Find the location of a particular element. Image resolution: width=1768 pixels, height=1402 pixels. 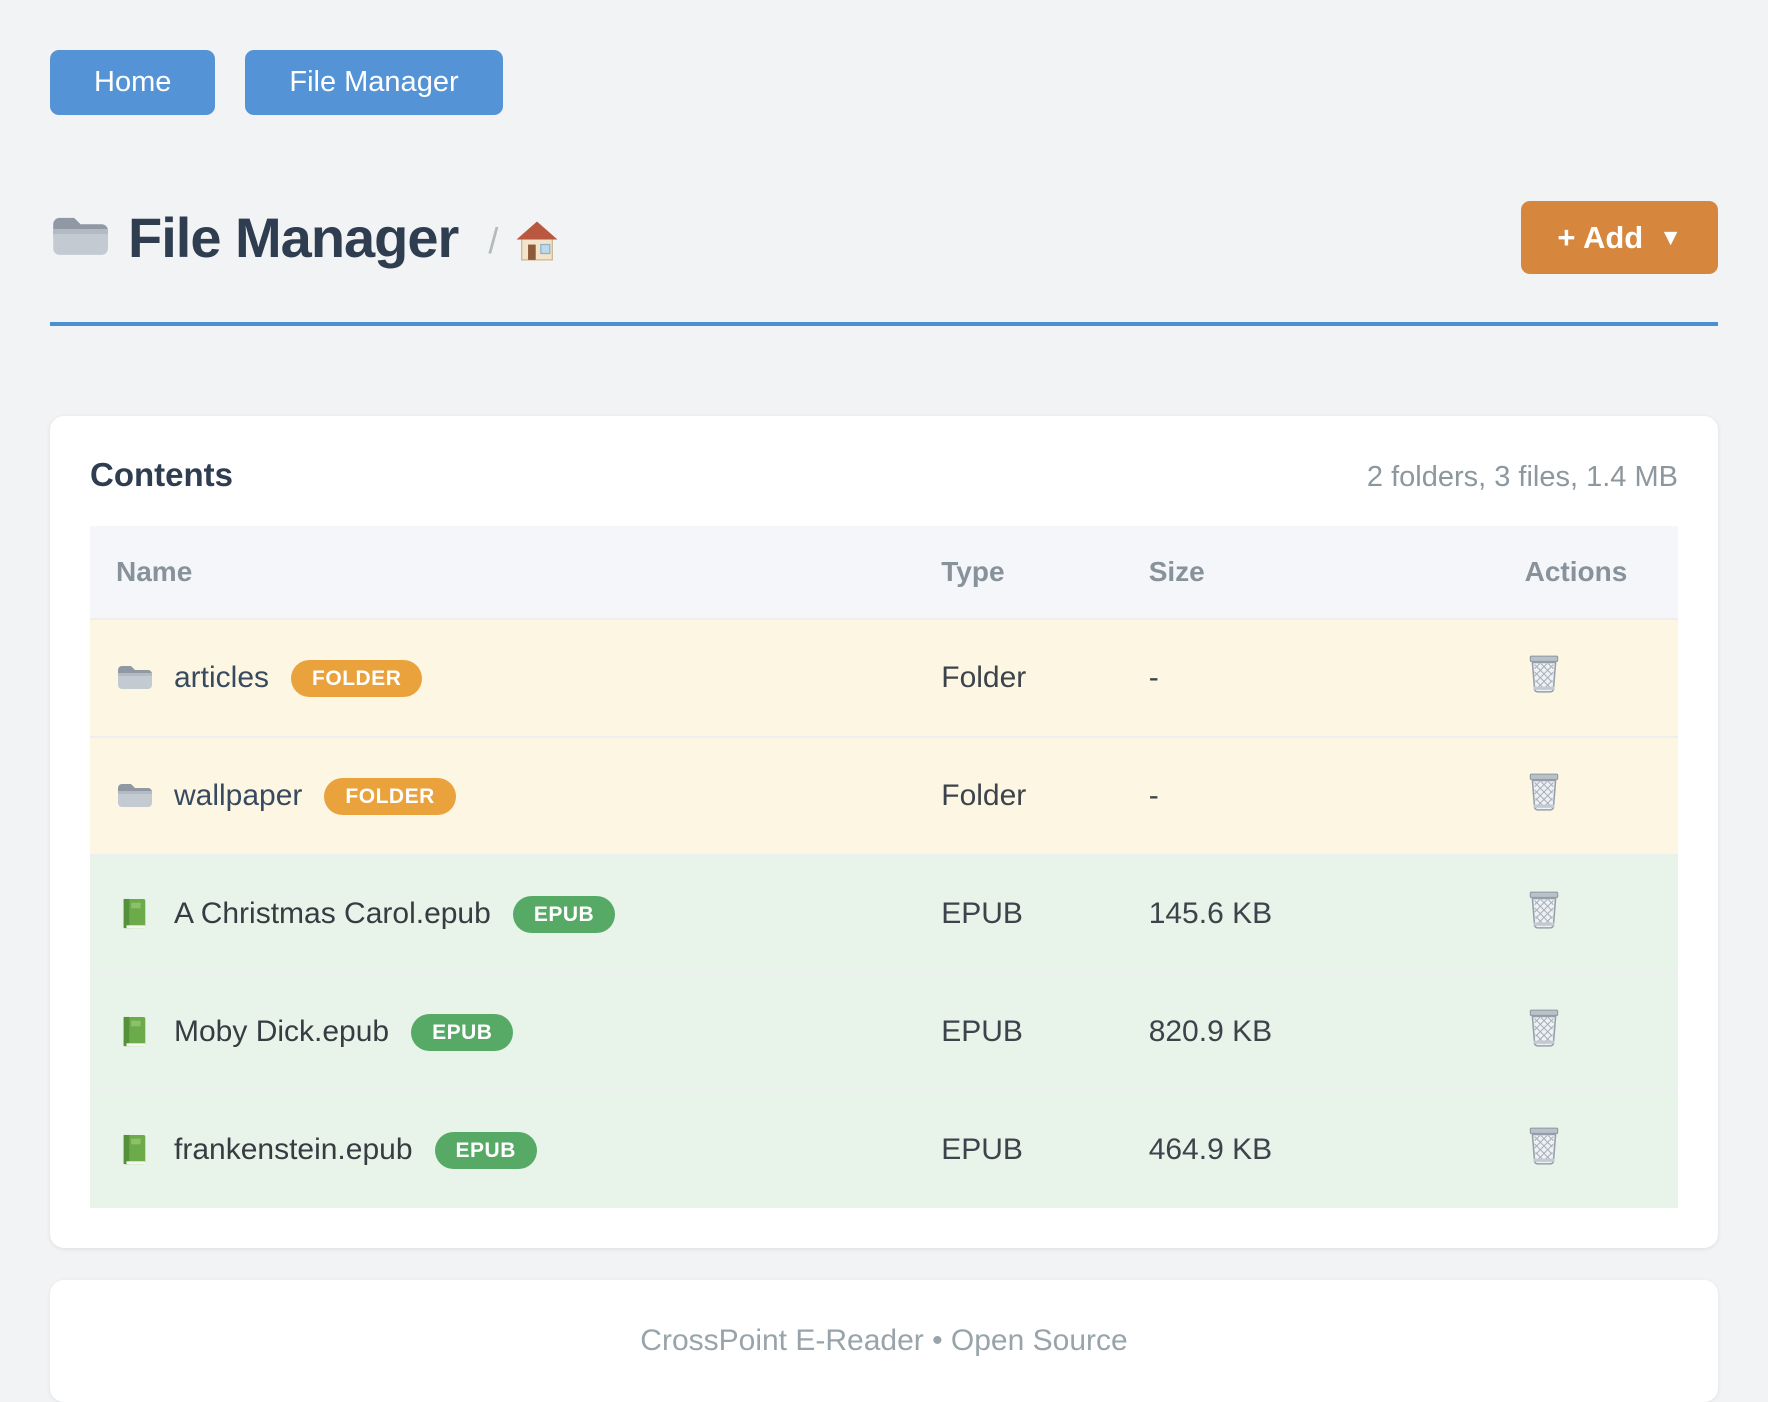

title-group: File Manager / is located at coordinates (305, 237).